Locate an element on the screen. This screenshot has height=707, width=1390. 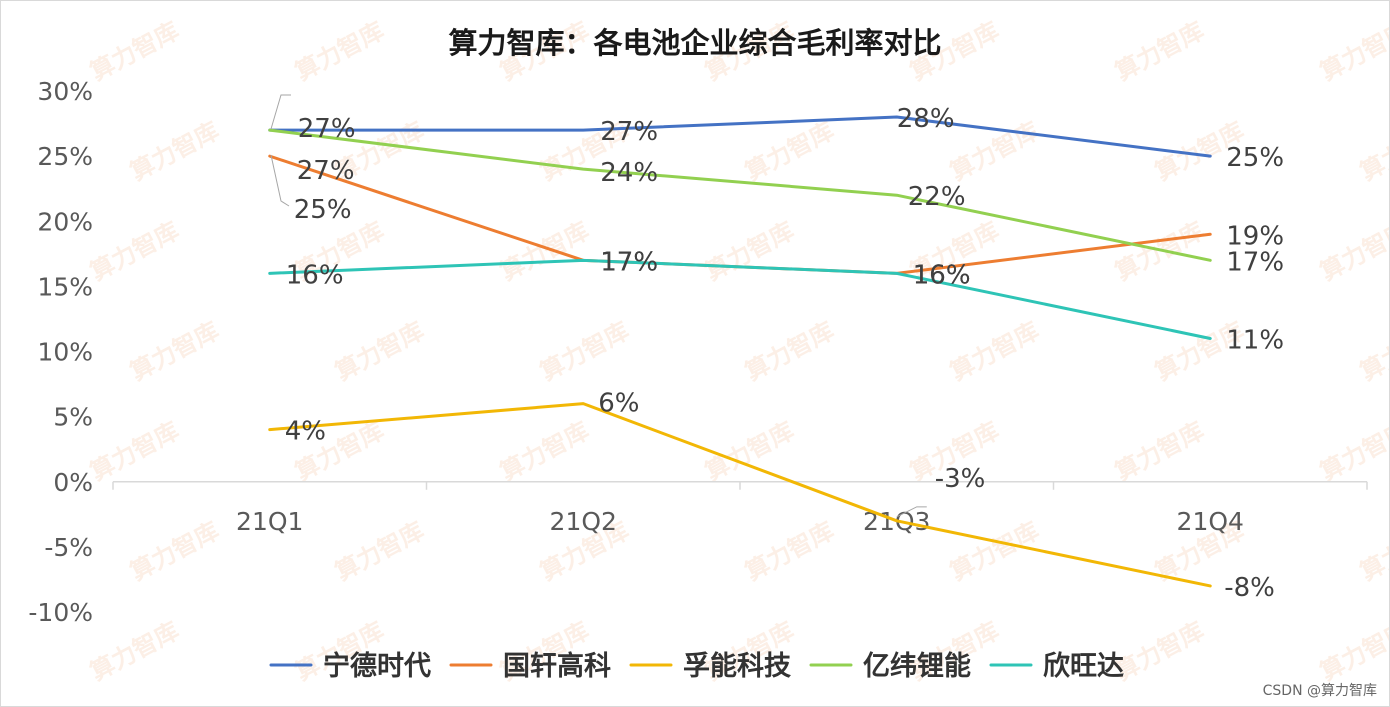
x-tick-label: 21Q4 is located at coordinates (1210, 521).